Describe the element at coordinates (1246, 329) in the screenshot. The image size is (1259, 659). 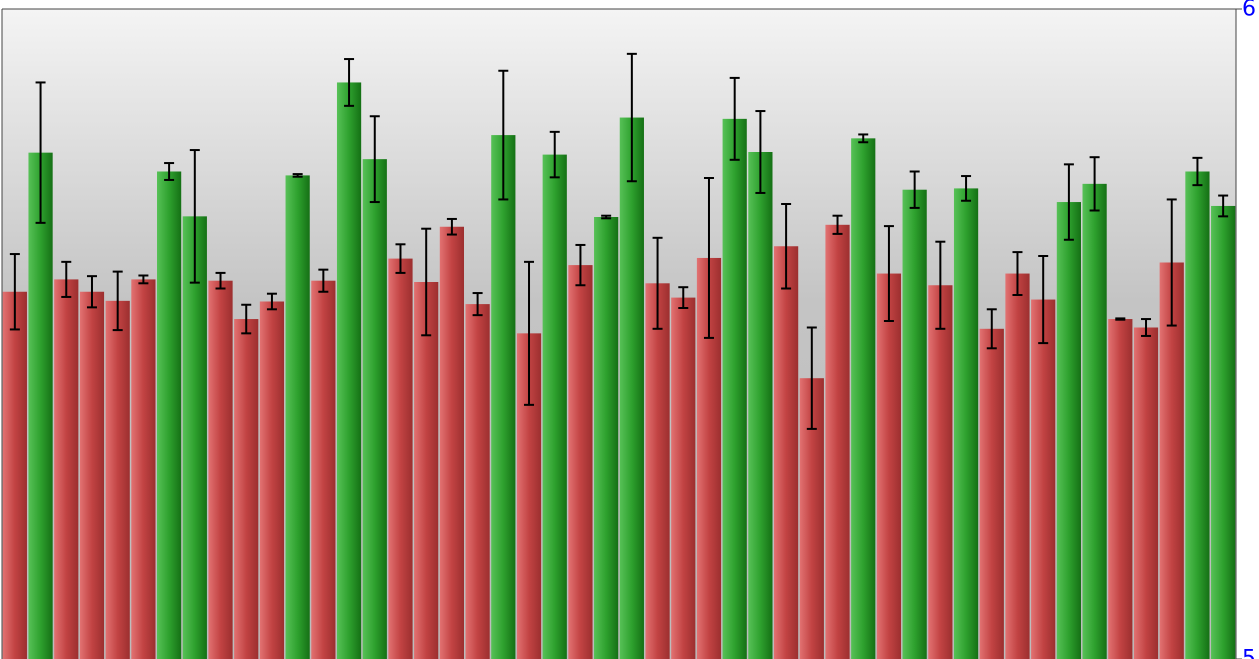
I see `y-axis-ticks: 56` at that location.